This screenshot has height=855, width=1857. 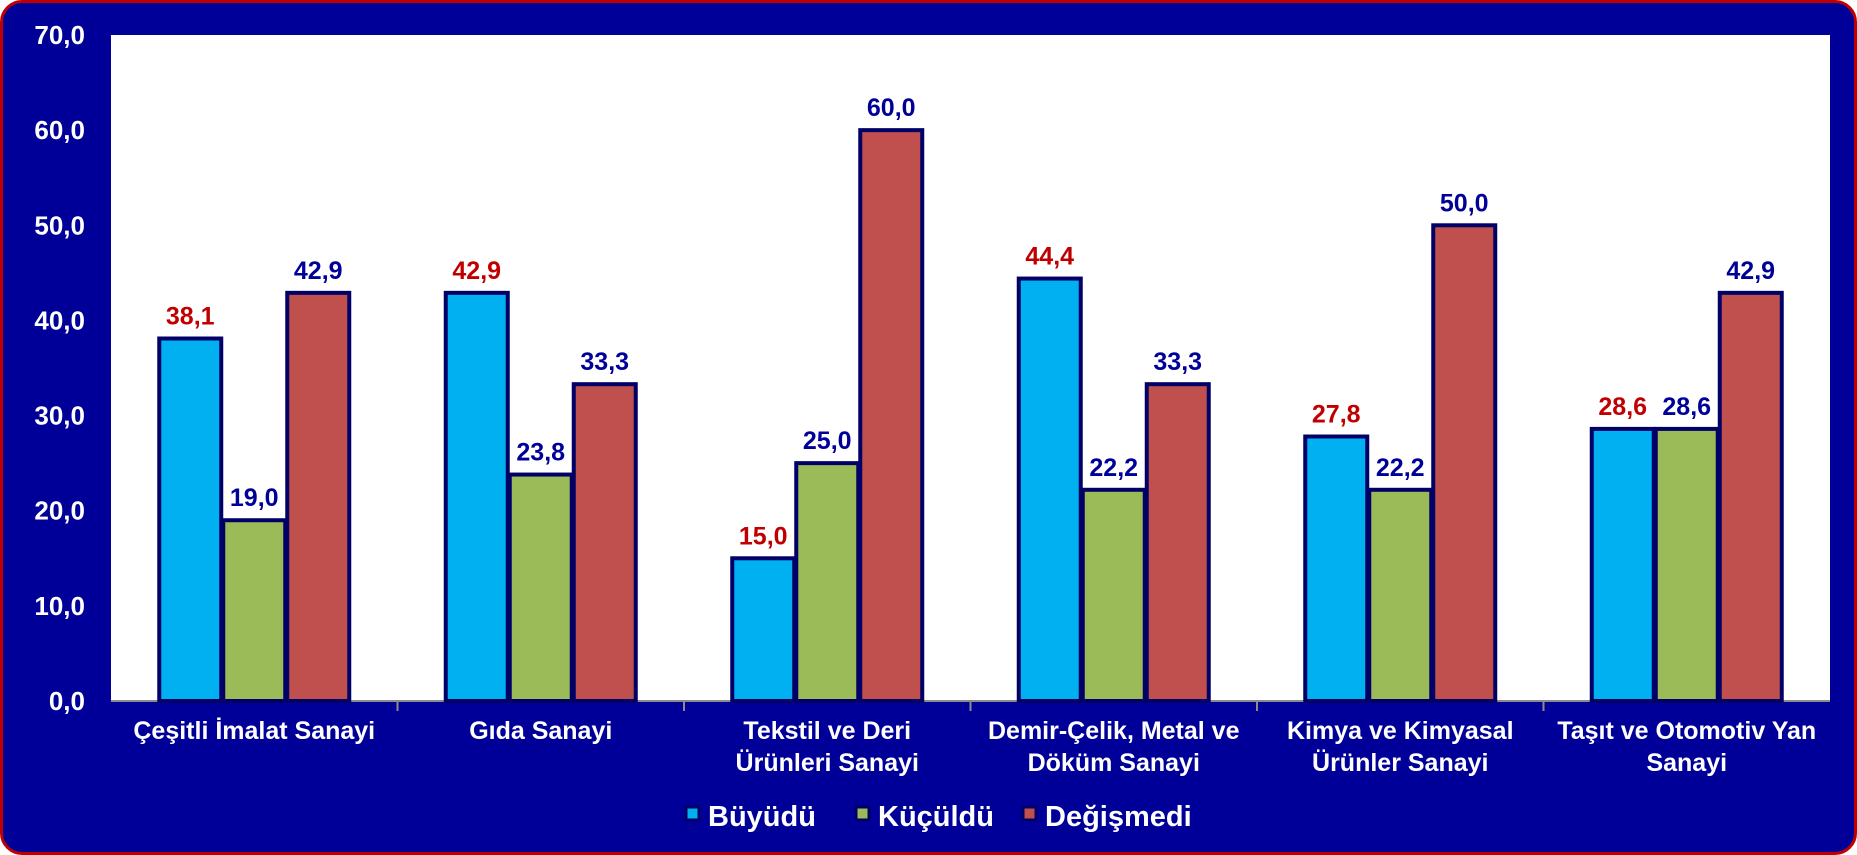 What do you see at coordinates (59, 416) in the screenshot?
I see `y-tick-label: 30,0` at bounding box center [59, 416].